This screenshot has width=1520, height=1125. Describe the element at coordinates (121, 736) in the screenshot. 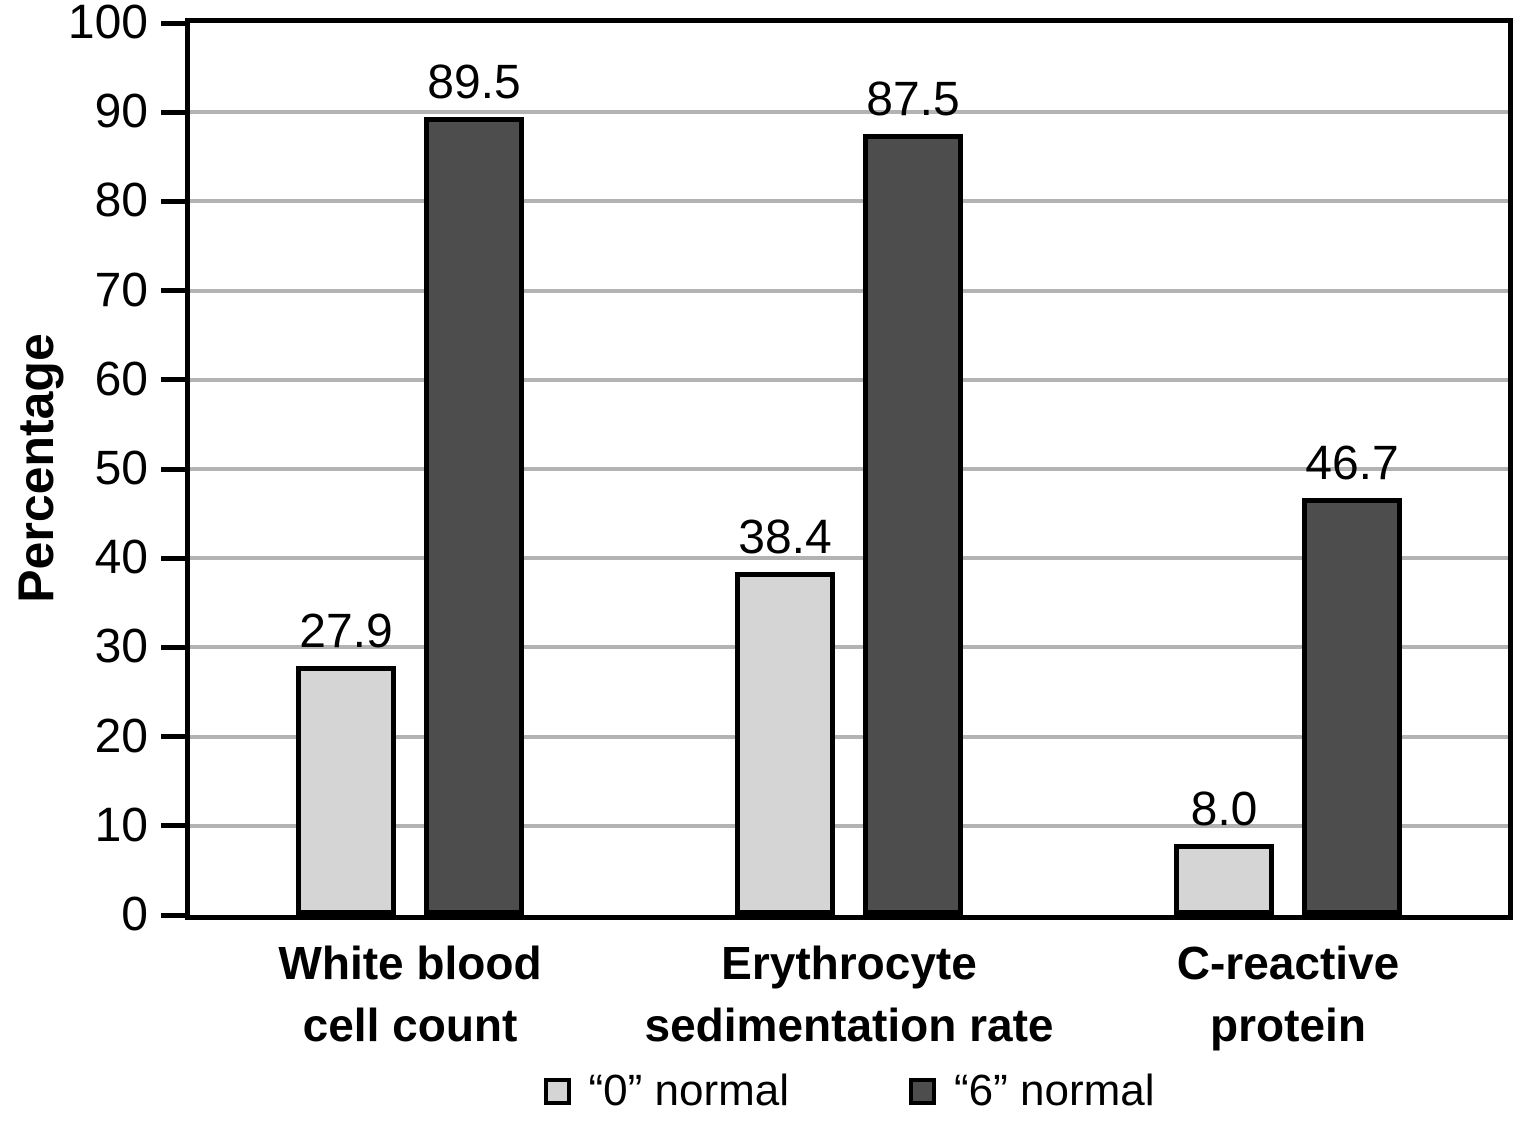

I see `y-axis-tick-label: 20` at that location.